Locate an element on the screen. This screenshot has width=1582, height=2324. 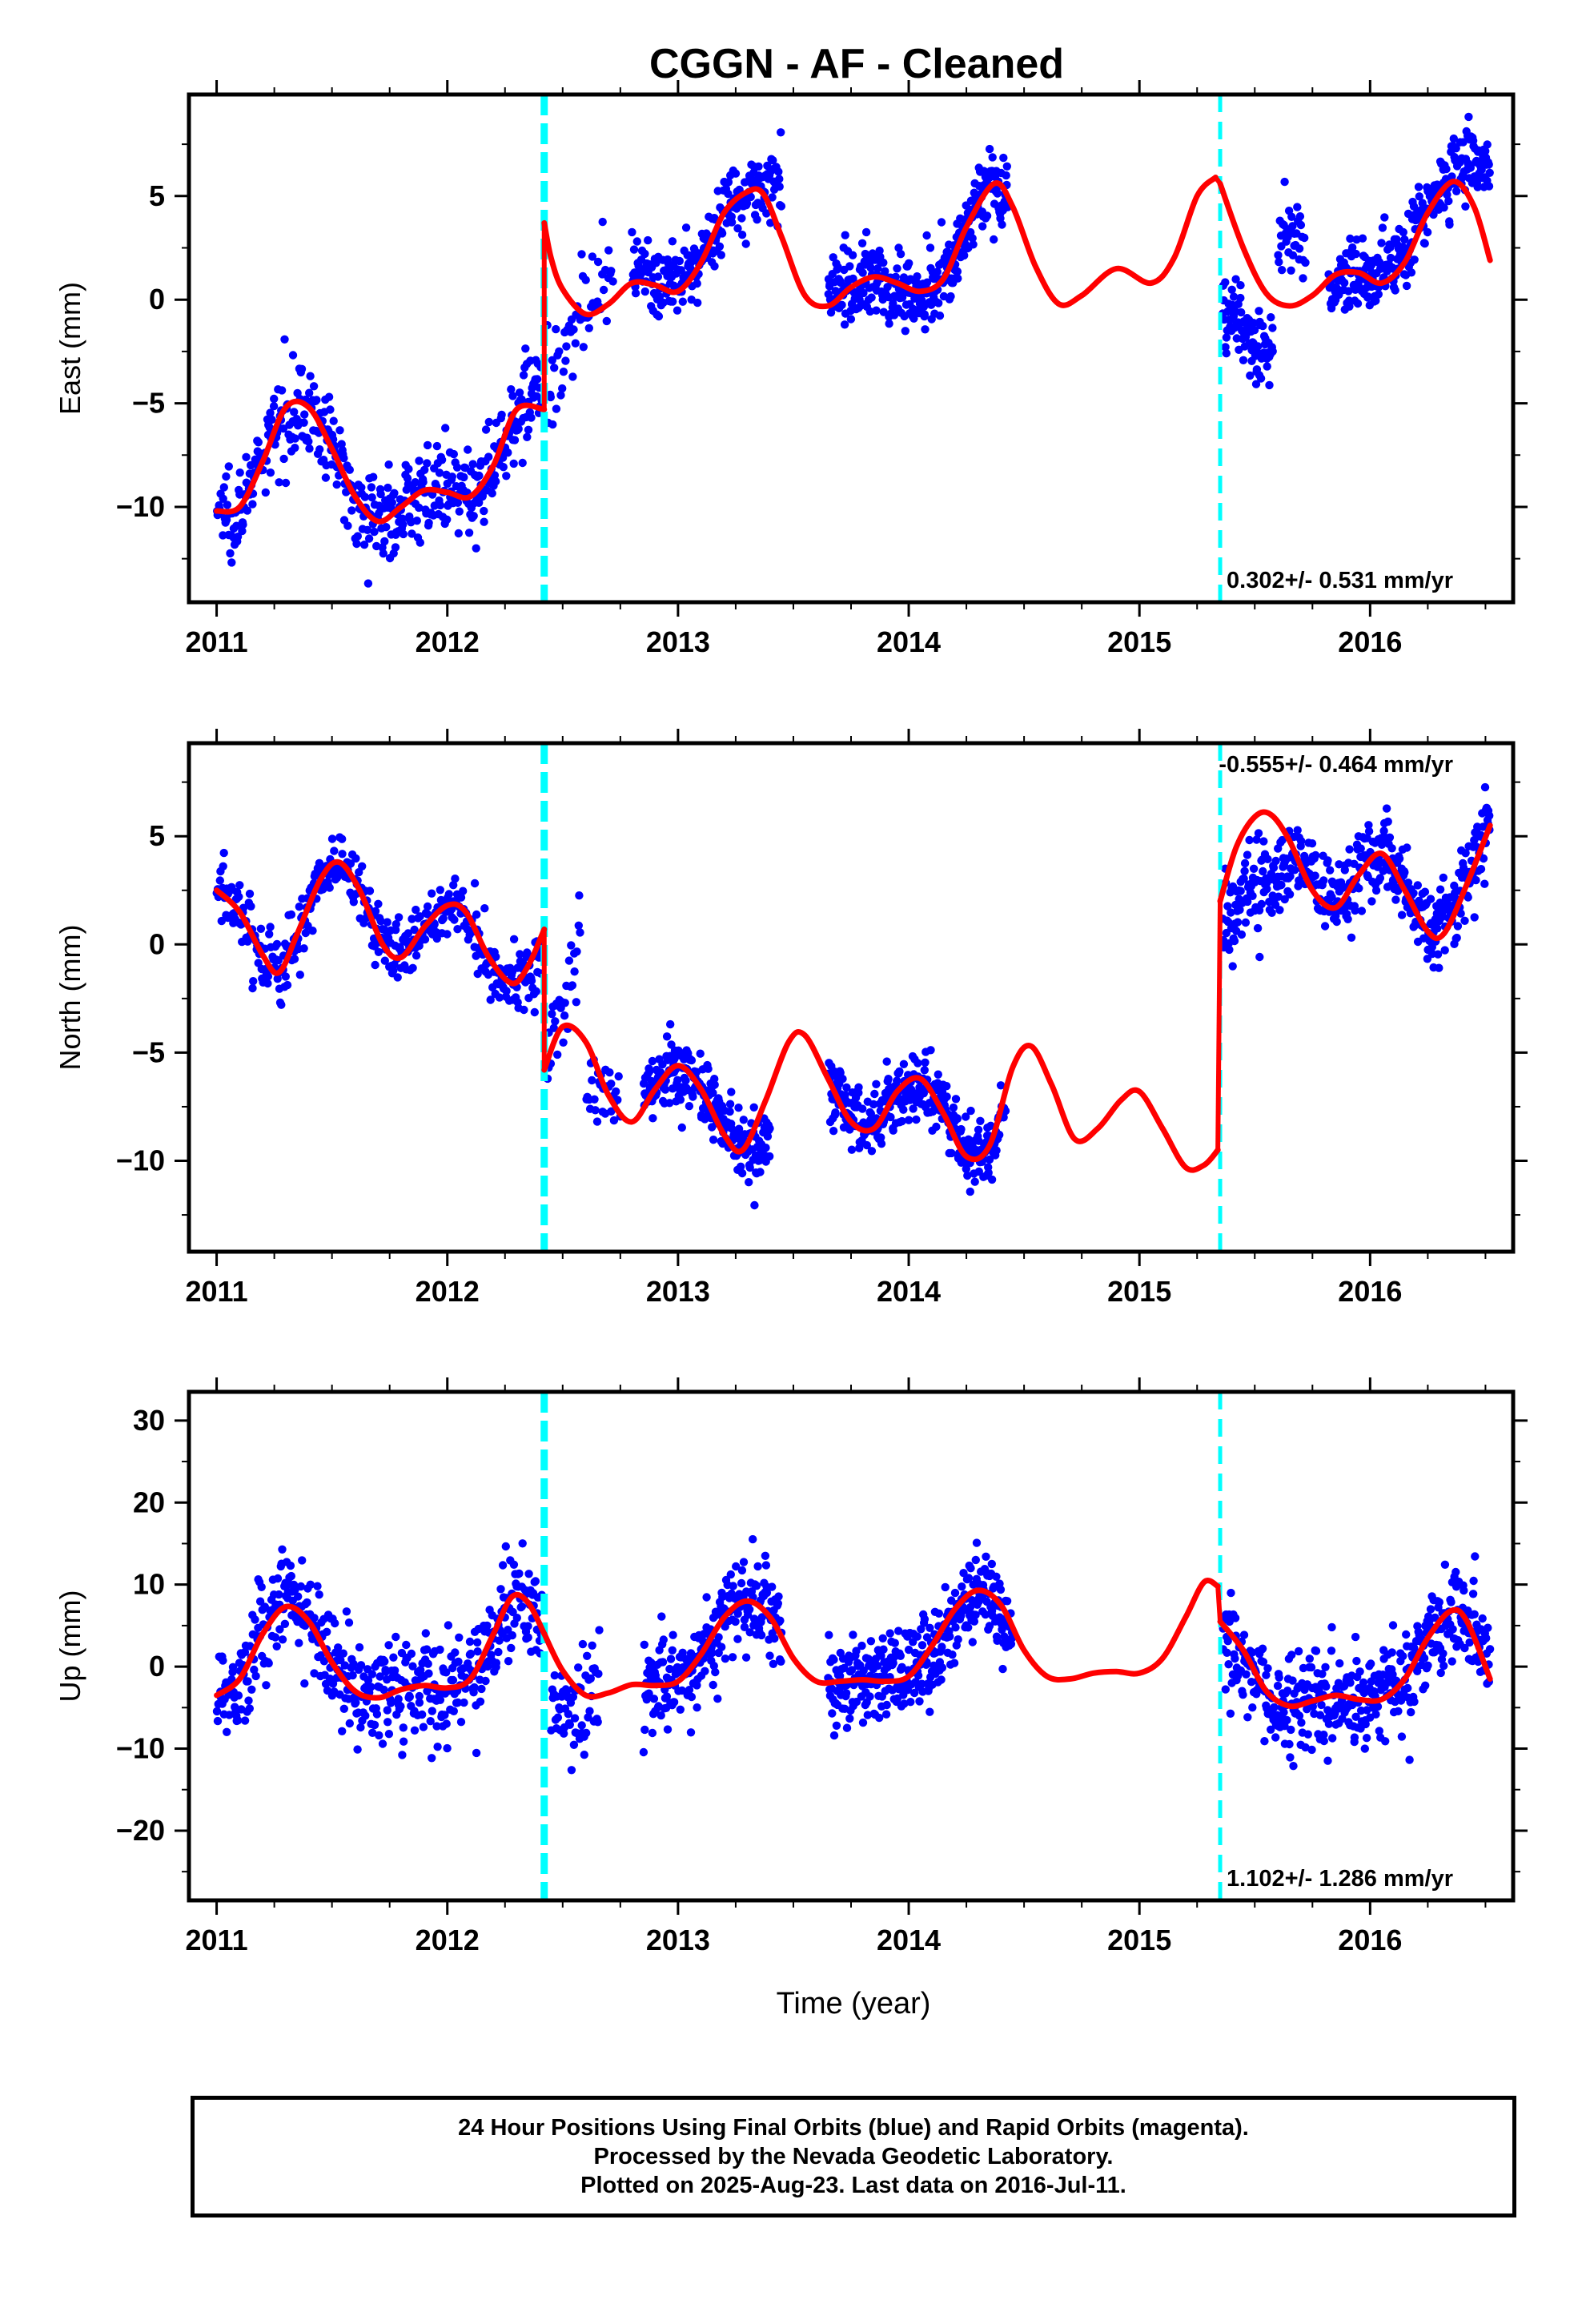
model-step is located at coordinates (1219, 1026).